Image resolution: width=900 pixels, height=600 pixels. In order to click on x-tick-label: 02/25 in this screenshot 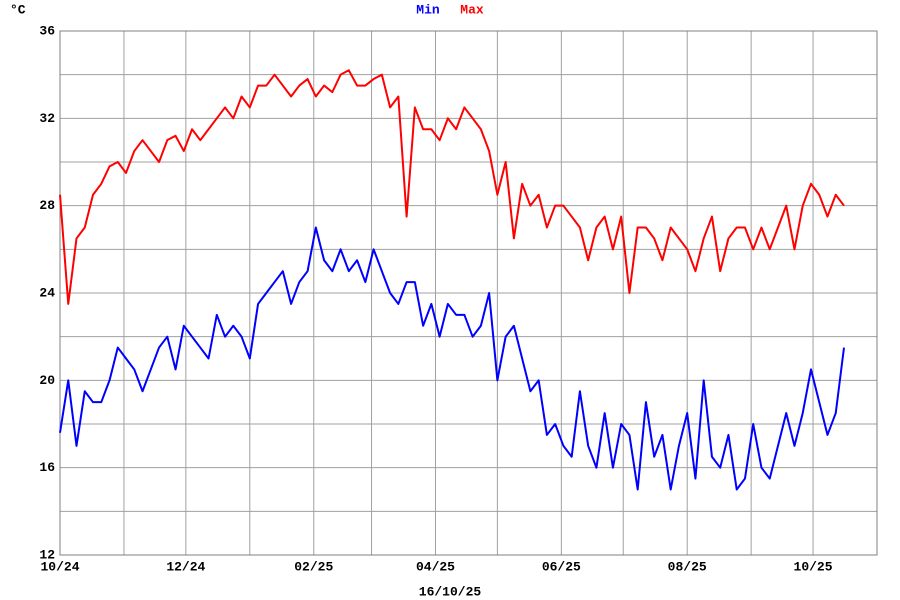, I will do `click(313, 566)`.